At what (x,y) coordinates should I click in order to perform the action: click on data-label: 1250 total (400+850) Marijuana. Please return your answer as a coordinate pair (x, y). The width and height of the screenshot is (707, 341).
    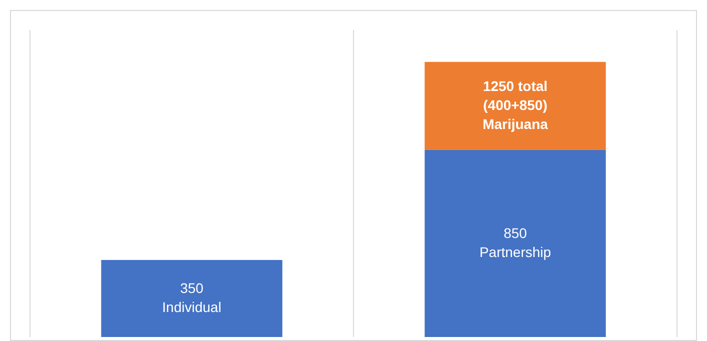
    Looking at the image, I should click on (515, 105).